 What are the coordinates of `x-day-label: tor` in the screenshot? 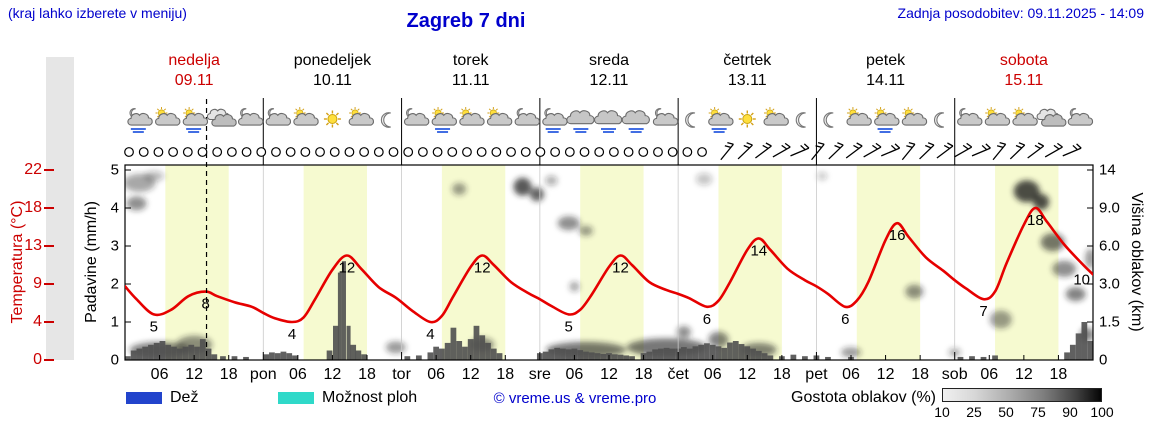 It's located at (401, 374).